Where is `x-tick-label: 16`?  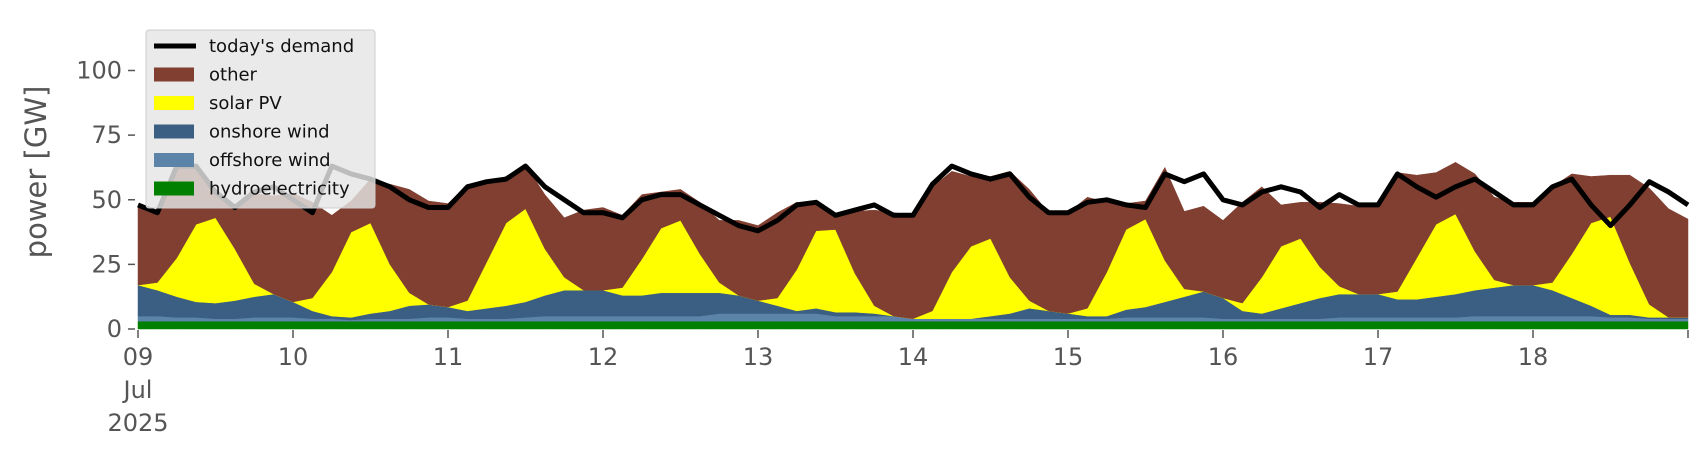
x-tick-label: 16 is located at coordinates (1223, 357).